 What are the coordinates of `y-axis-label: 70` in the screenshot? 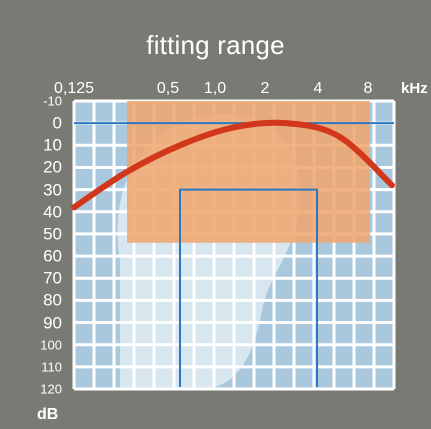 It's located at (52, 278).